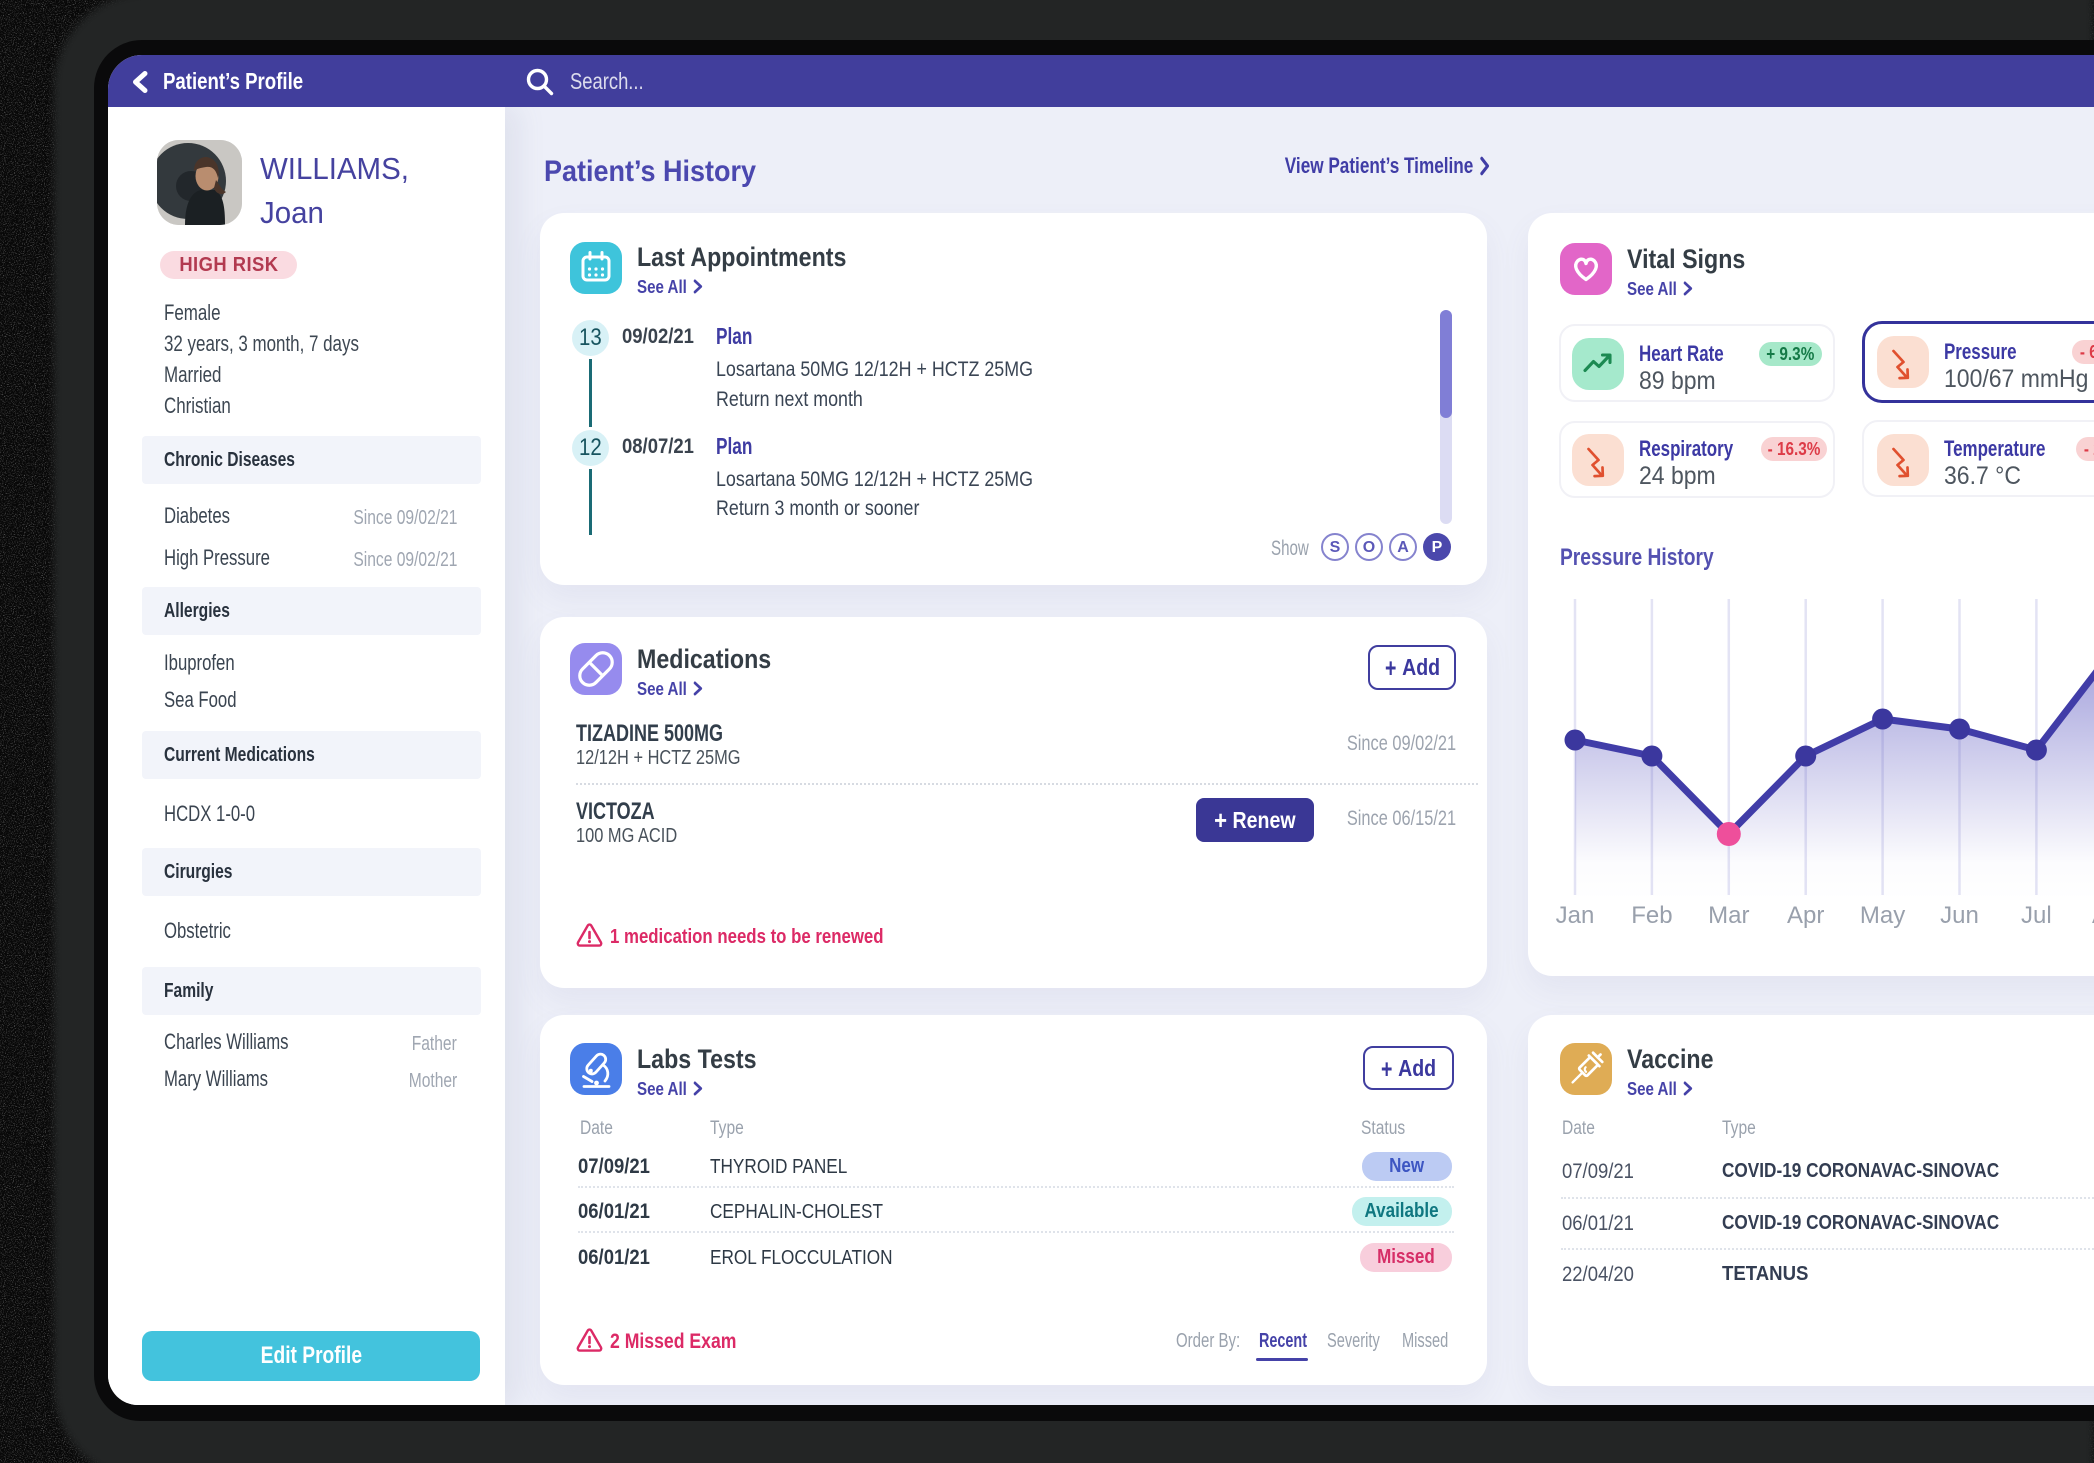  I want to click on svg-text: Apr, so click(1805, 915).